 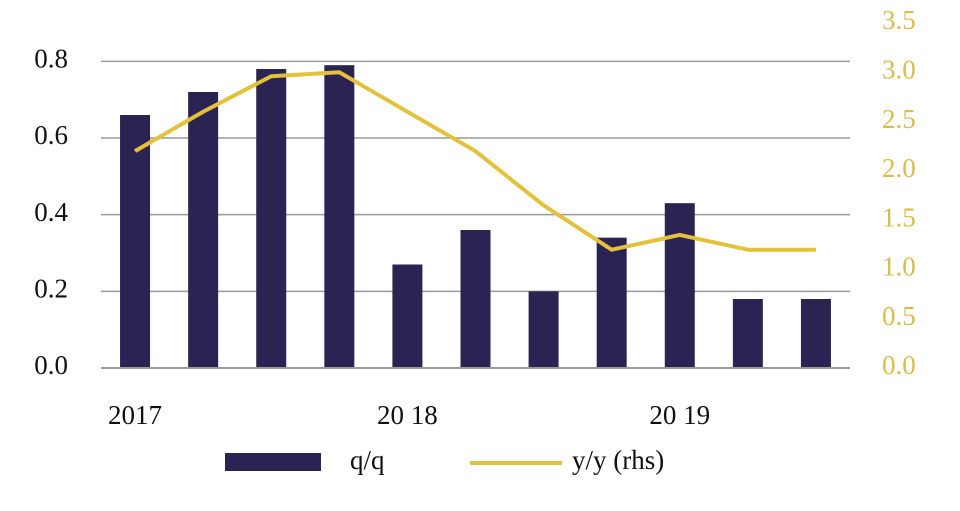 What do you see at coordinates (899, 20) in the screenshot?
I see `y2-tick-label: 3.5` at bounding box center [899, 20].